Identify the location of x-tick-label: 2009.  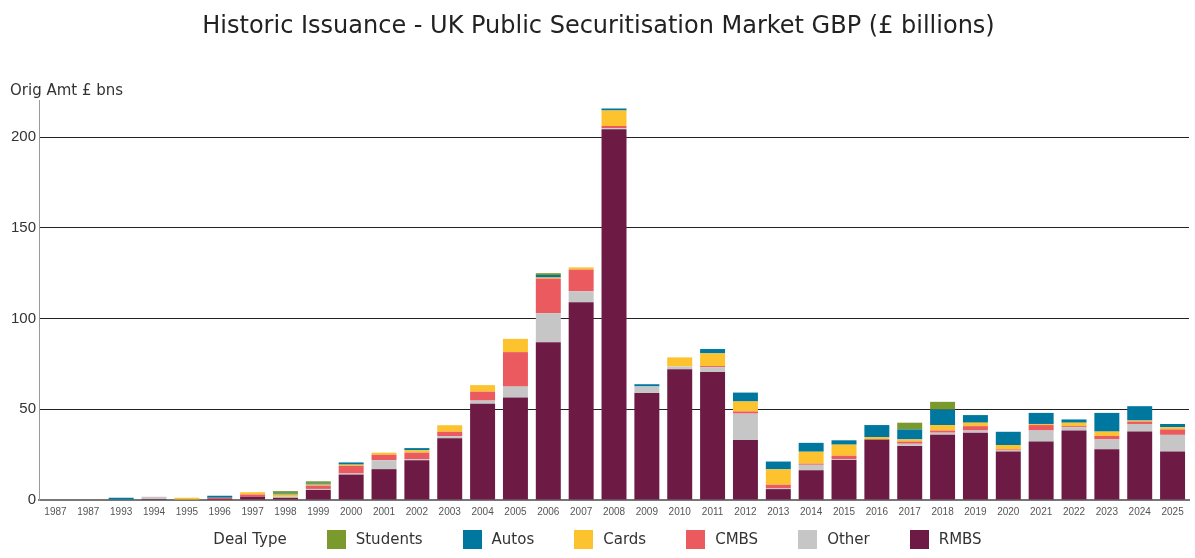
(647, 511).